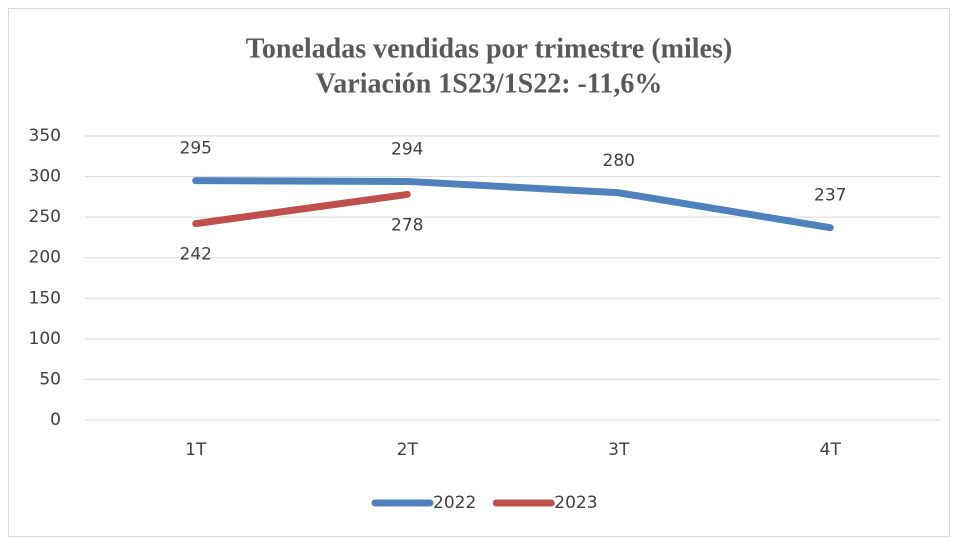 The height and width of the screenshot is (538, 957). Describe the element at coordinates (45, 258) in the screenshot. I see `y-tick-label: 200` at that location.